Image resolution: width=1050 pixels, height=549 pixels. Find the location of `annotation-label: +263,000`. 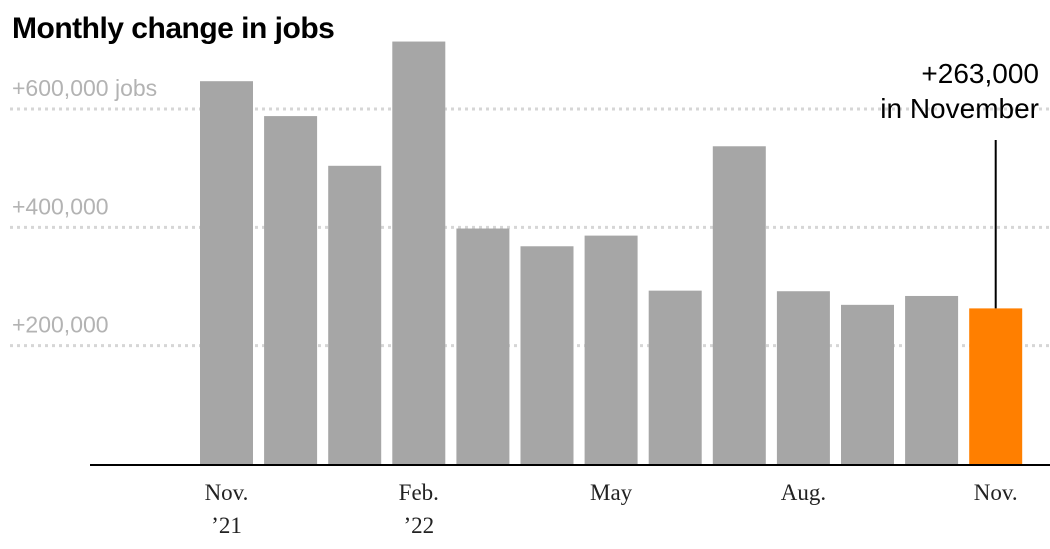

annotation-label: +263,000 is located at coordinates (980, 73).